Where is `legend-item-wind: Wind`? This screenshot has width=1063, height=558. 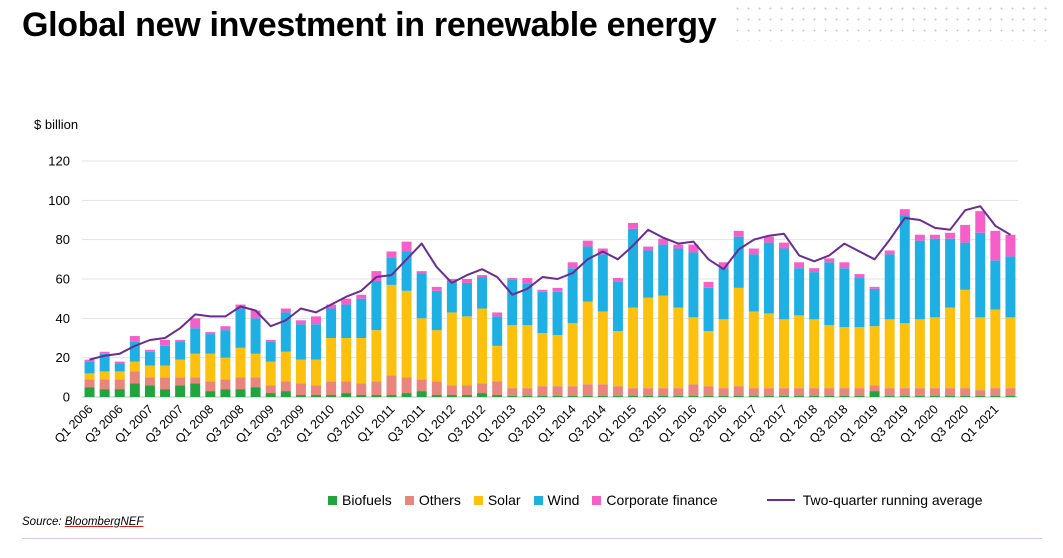
legend-item-wind: Wind is located at coordinates (556, 500).